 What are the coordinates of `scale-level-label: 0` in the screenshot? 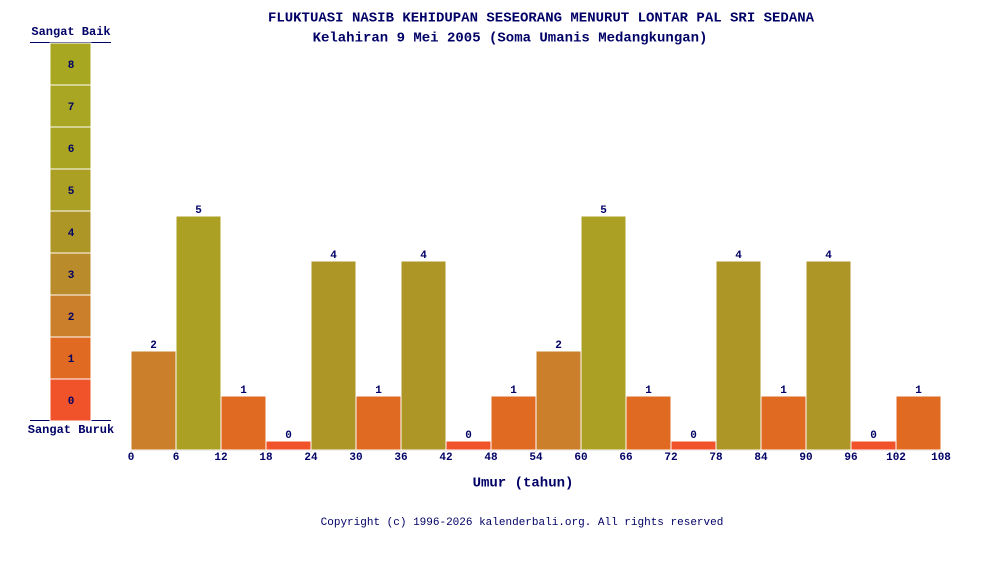 It's located at (71, 402).